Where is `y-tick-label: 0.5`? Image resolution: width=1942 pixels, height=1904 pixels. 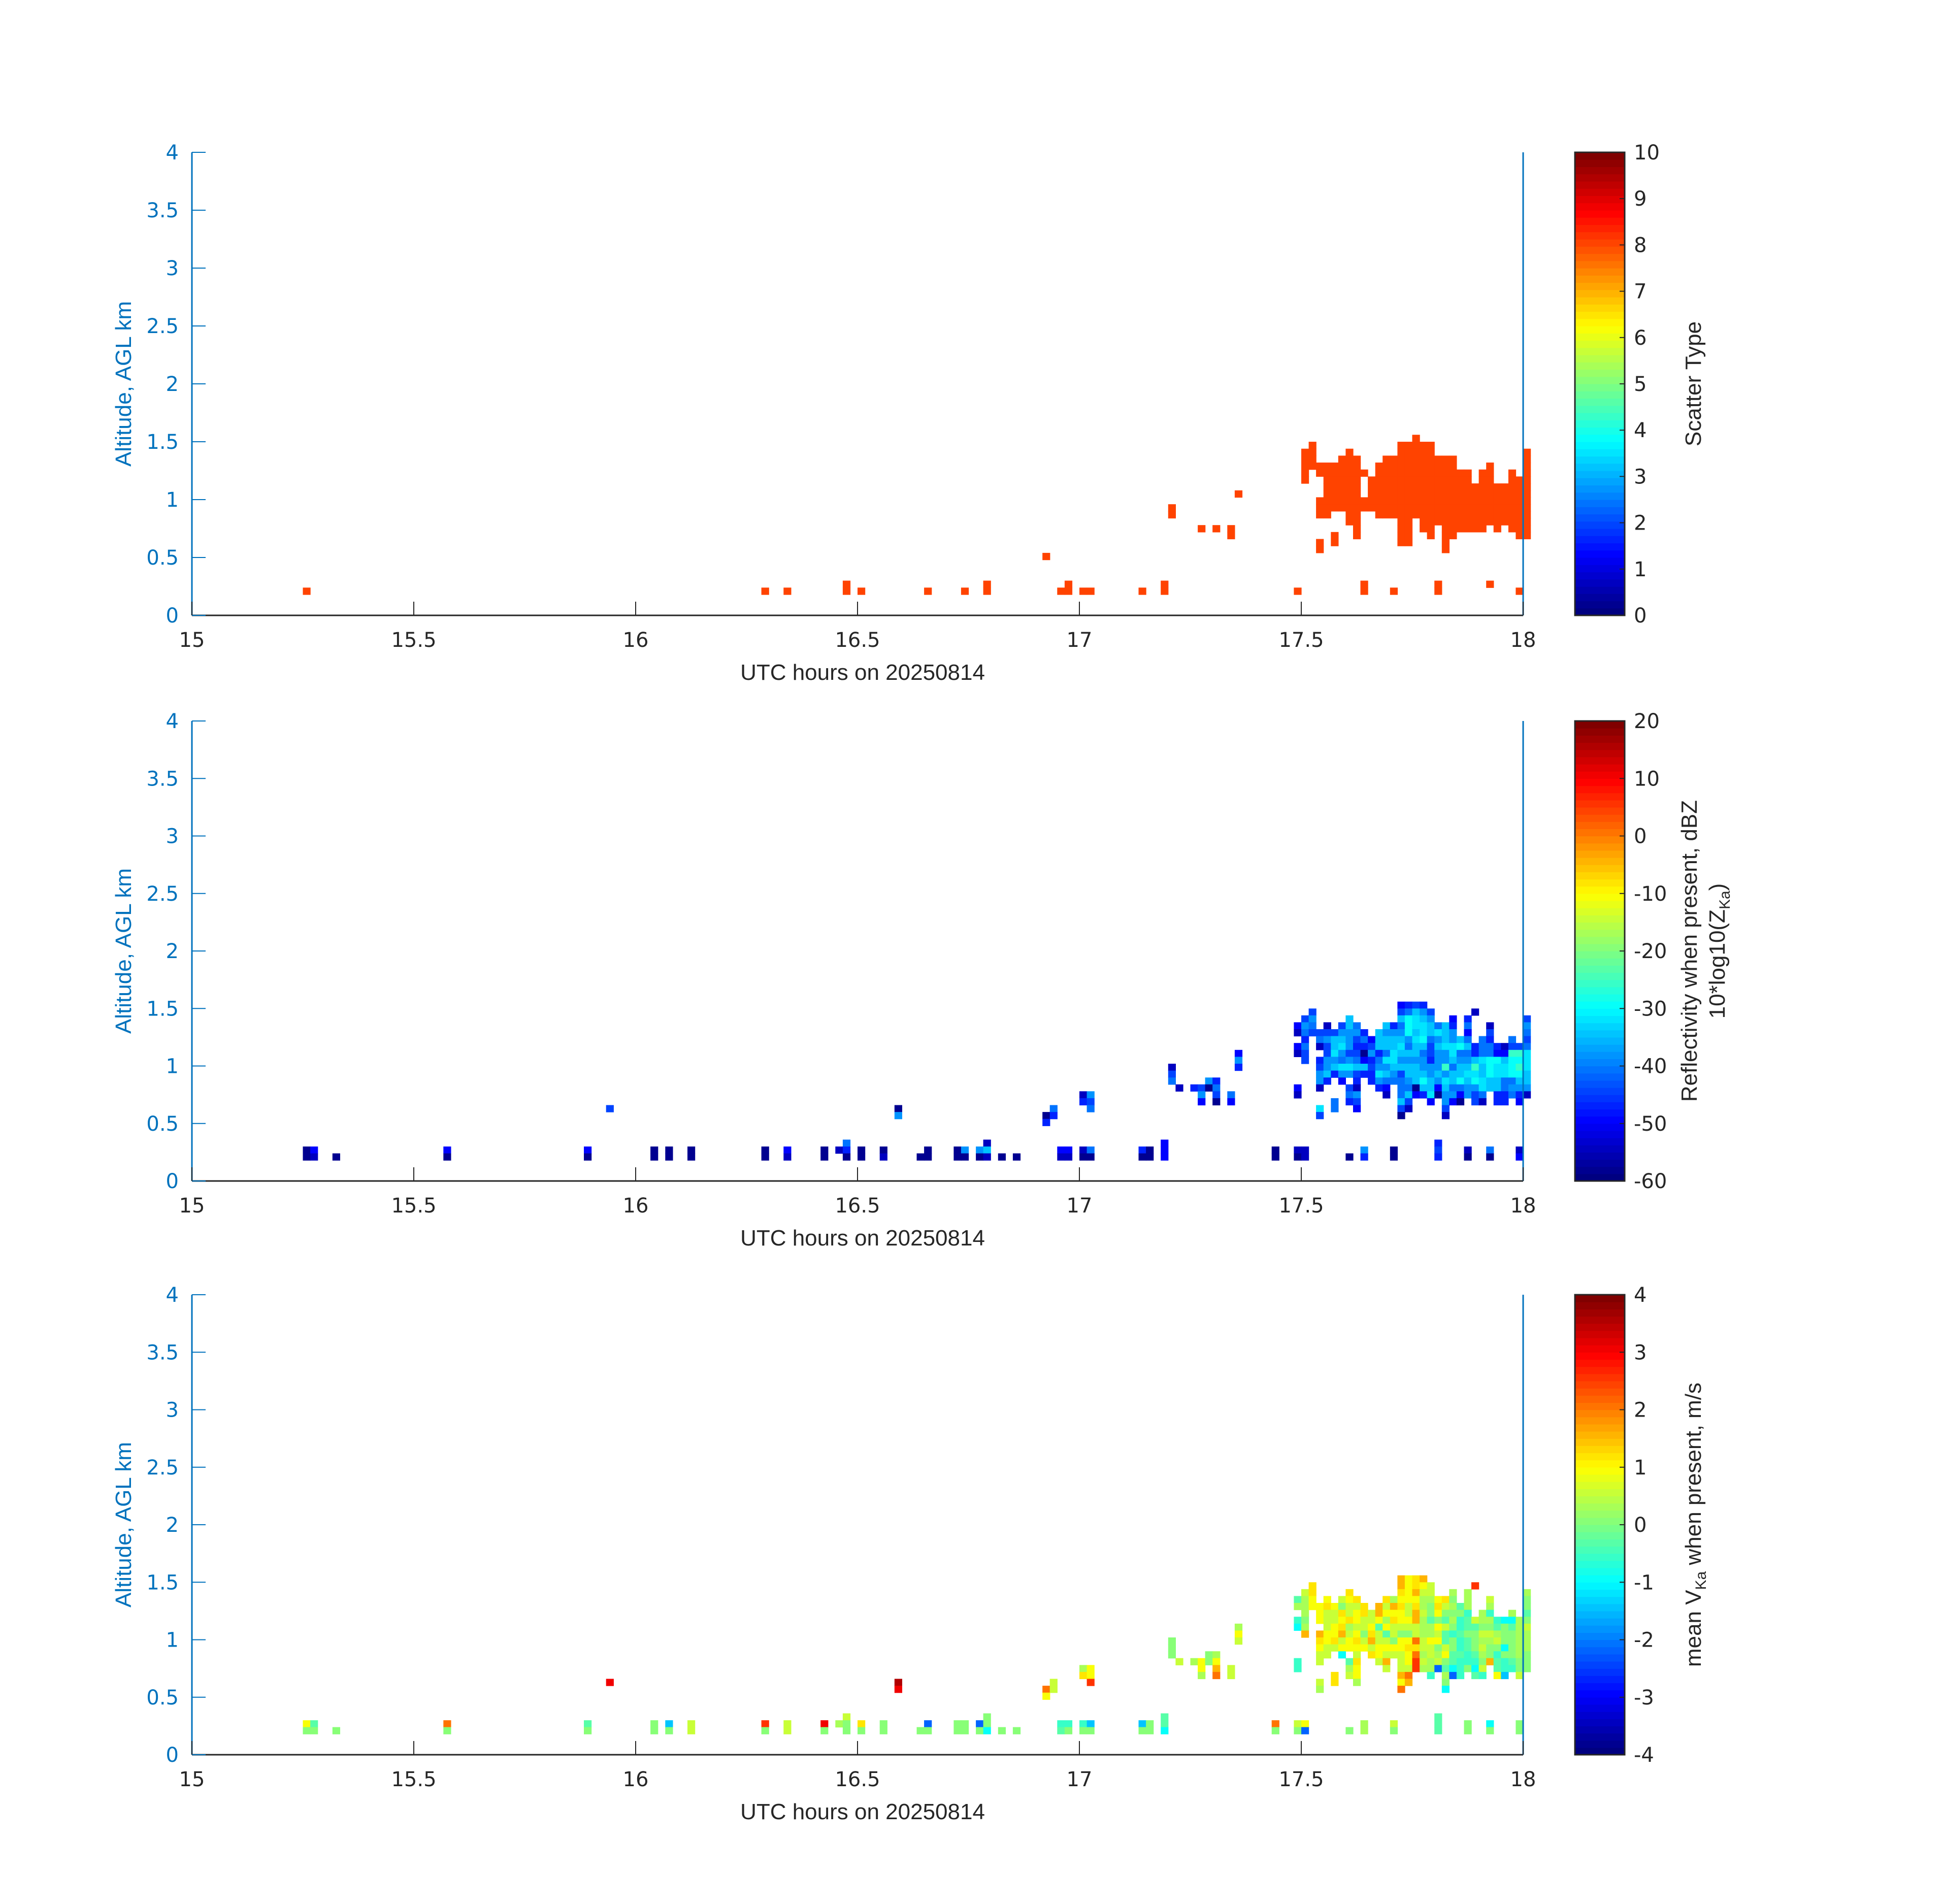 y-tick-label: 0.5 is located at coordinates (162, 558).